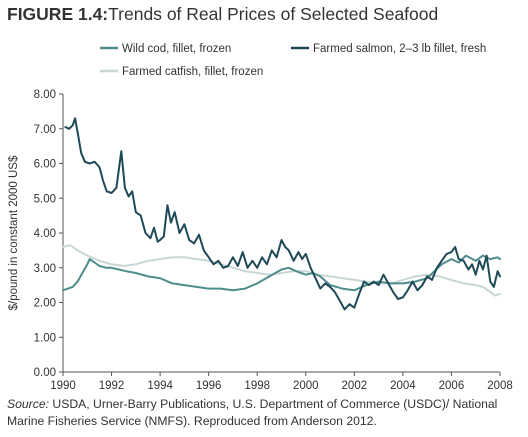 The height and width of the screenshot is (437, 528). Describe the element at coordinates (306, 386) in the screenshot. I see `x-tick-label: 2000` at that location.